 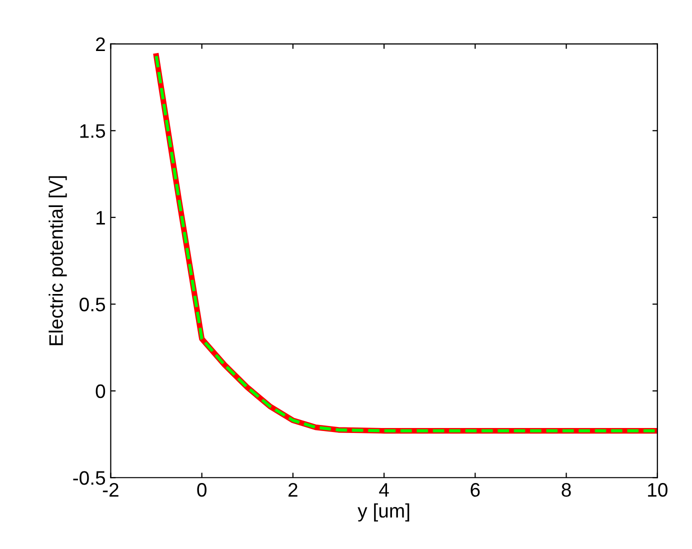 What do you see at coordinates (101, 391) in the screenshot?
I see `y-tick-label: 0` at bounding box center [101, 391].